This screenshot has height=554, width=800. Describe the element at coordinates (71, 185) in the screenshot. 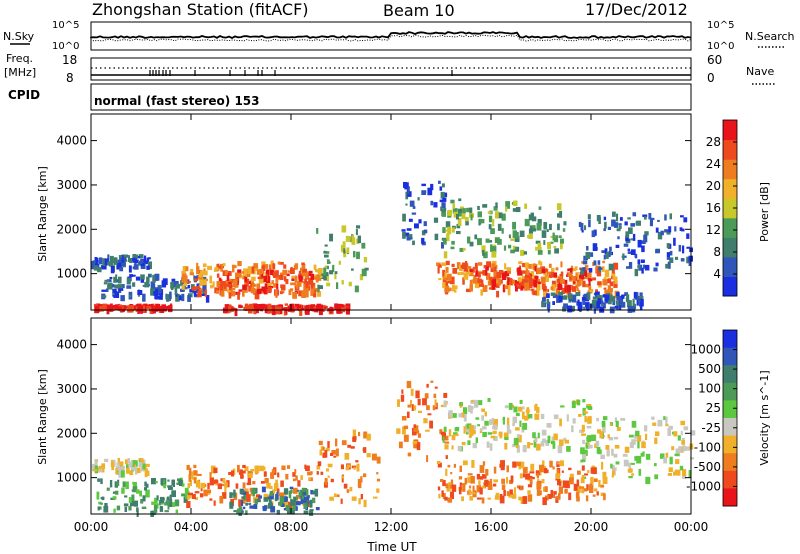

I see `y-tick-label: 3000` at that location.